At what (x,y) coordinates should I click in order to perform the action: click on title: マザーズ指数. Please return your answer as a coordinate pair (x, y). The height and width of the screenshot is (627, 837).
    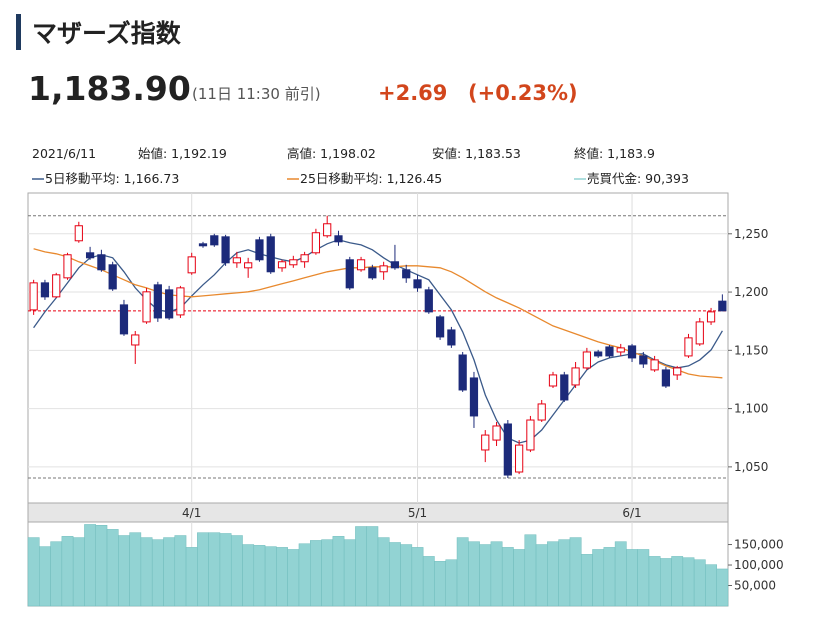
    Looking at the image, I should click on (107, 33).